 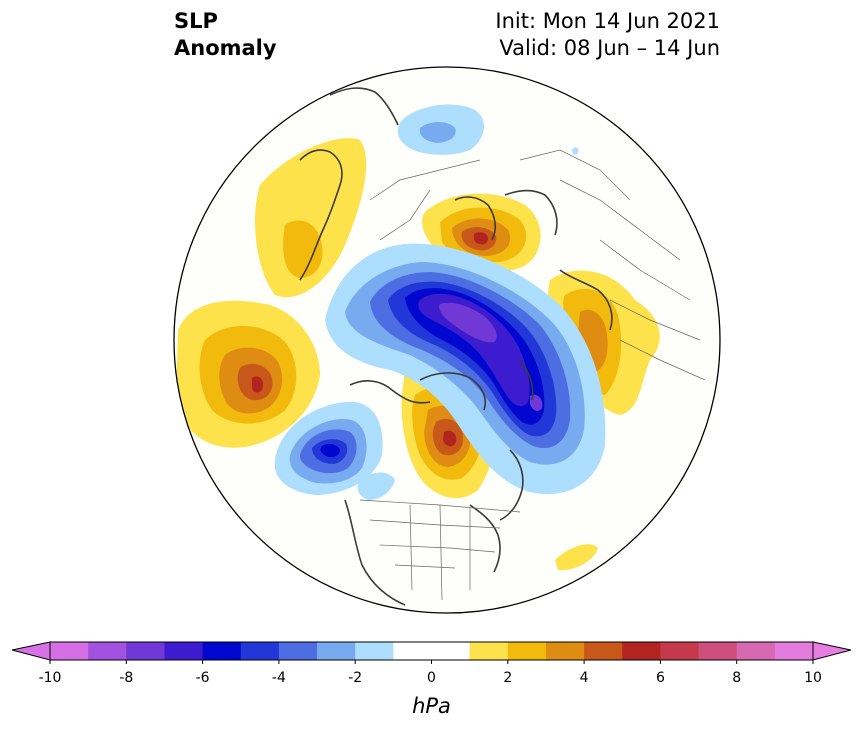 I want to click on colorbar-tick-label: 6, so click(x=660, y=678).